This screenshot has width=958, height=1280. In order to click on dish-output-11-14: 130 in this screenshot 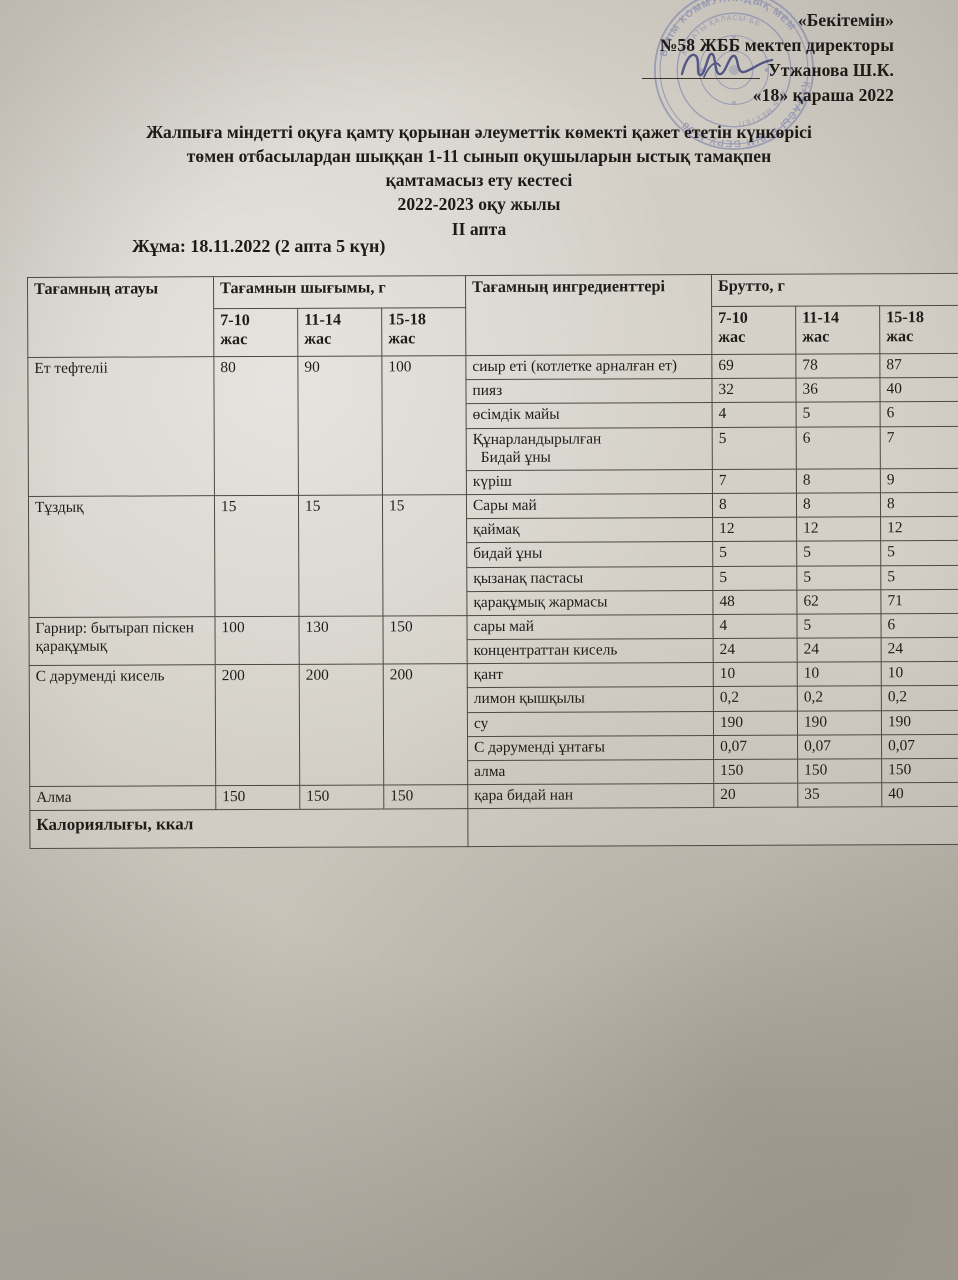, I will do `click(341, 640)`.